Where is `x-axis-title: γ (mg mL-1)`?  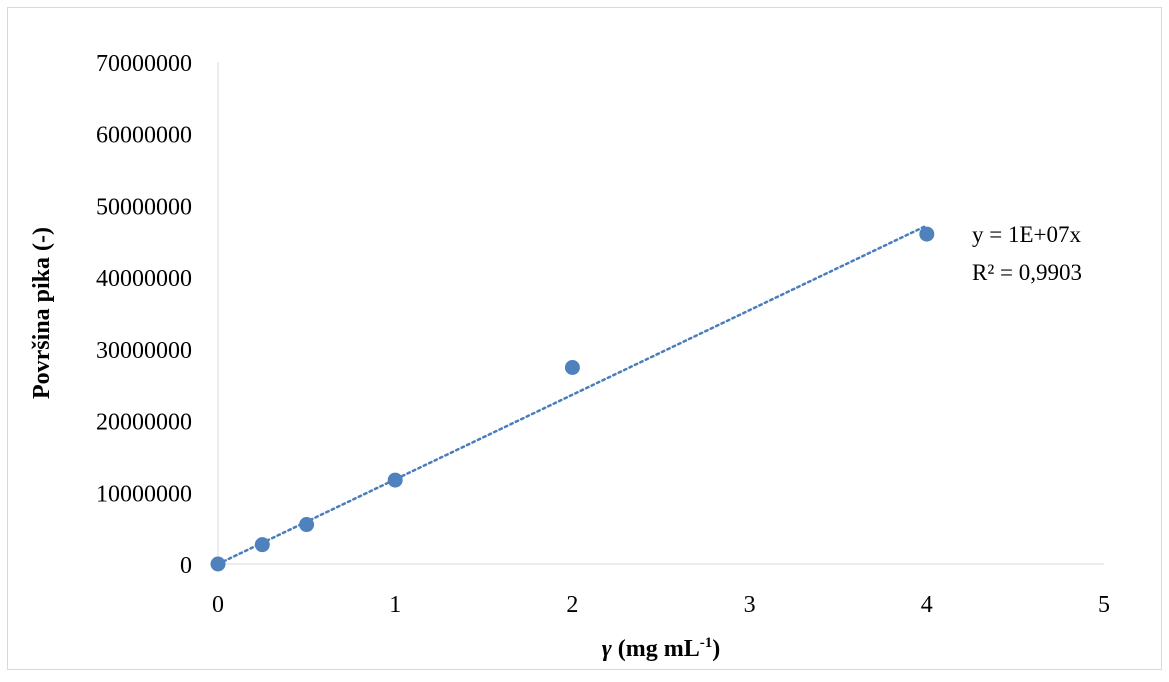 x-axis-title: γ (mg mL-1) is located at coordinates (661, 648).